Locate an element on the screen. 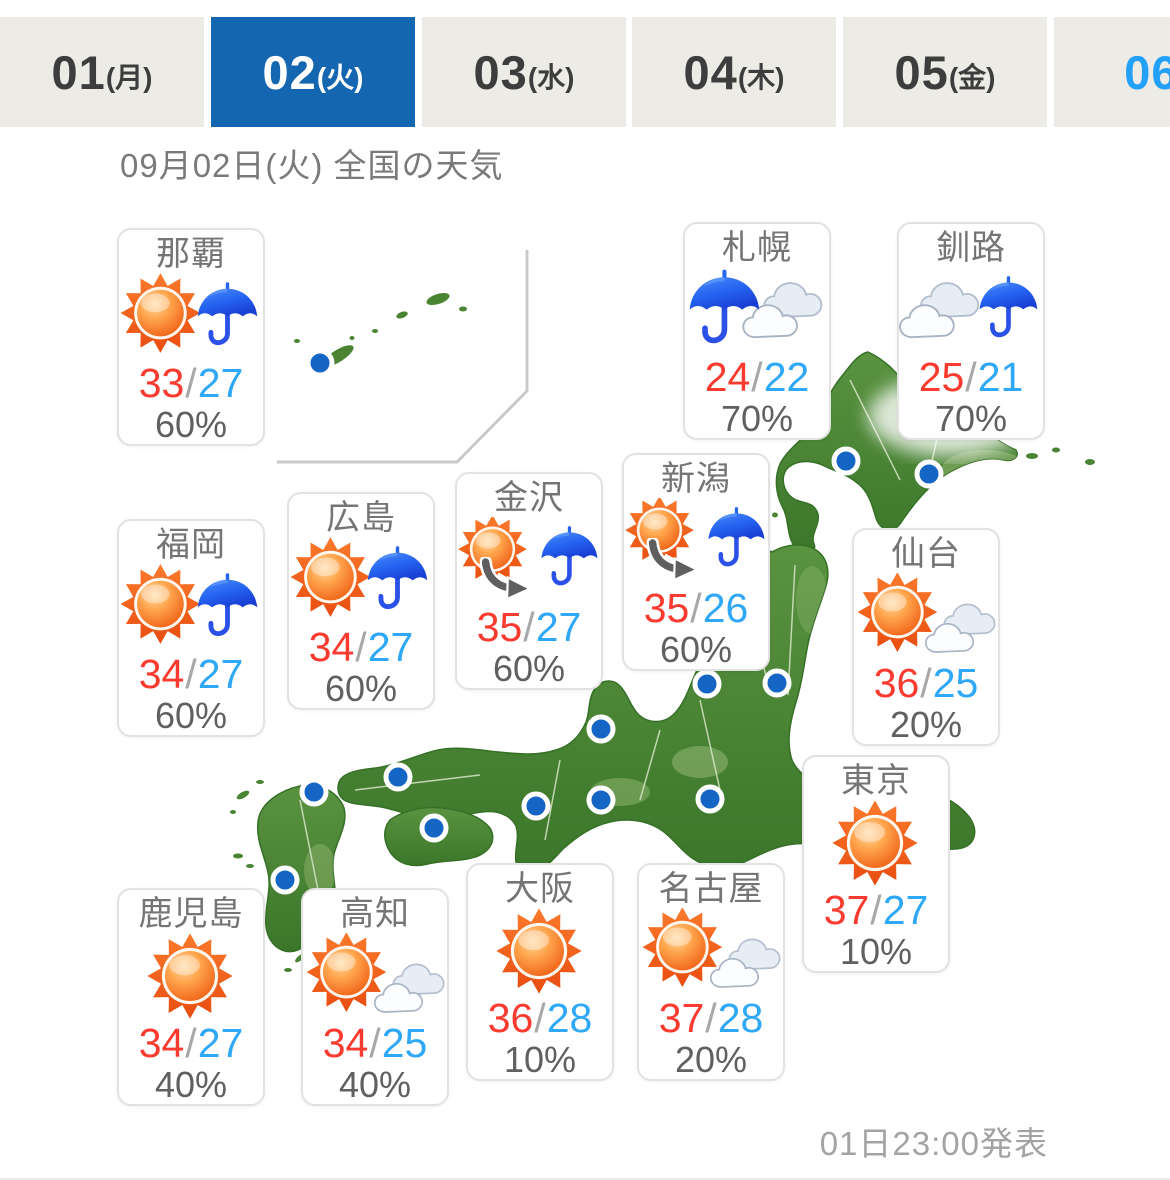  low-temp: 21 is located at coordinates (1000, 377).